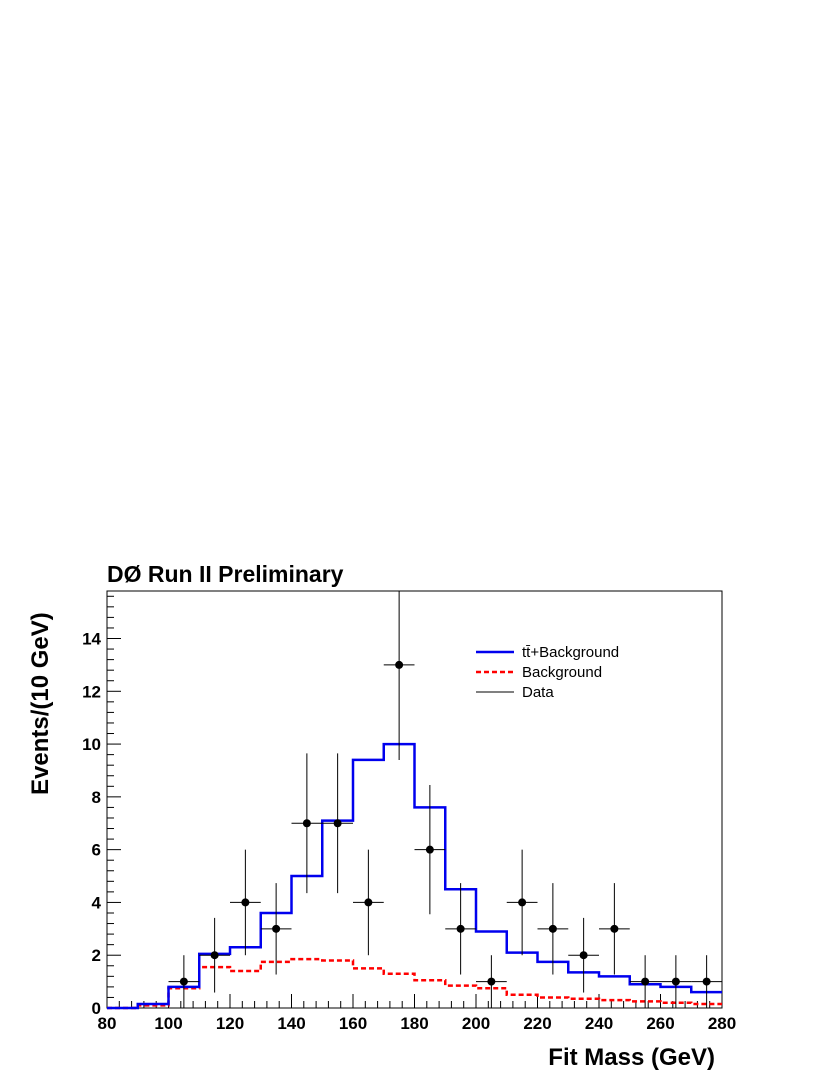 This screenshot has width=830, height=1075. I want to click on x-tick-label: 140, so click(291, 1023).